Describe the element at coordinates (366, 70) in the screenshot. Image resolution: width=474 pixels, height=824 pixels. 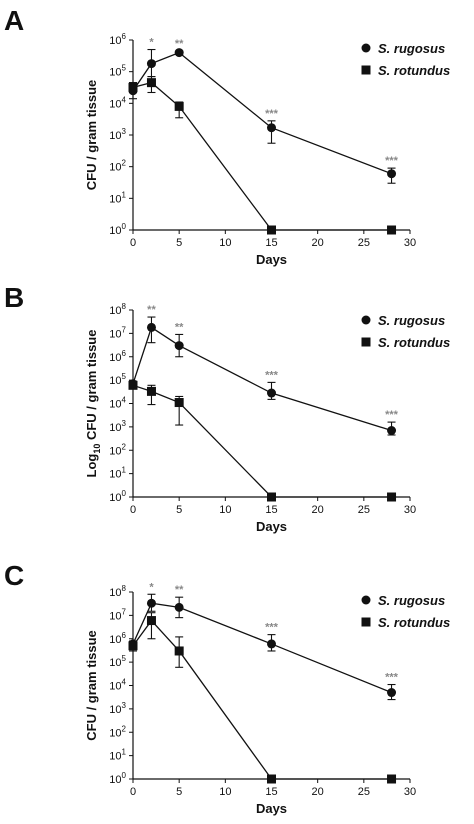
I see `panel-a-legend-marker-rotundus` at that location.